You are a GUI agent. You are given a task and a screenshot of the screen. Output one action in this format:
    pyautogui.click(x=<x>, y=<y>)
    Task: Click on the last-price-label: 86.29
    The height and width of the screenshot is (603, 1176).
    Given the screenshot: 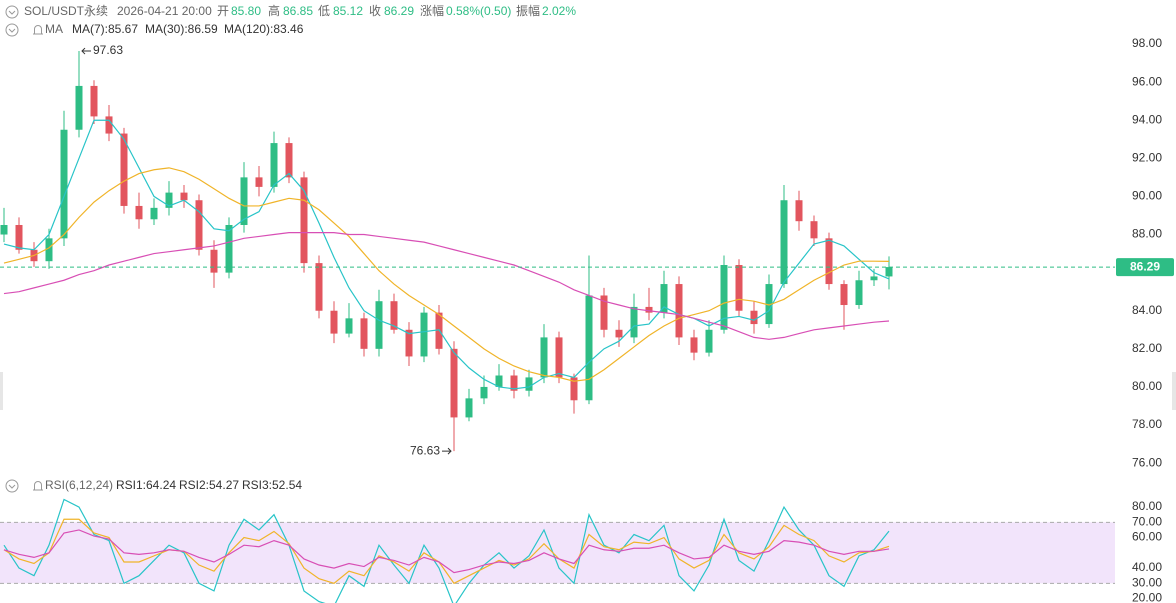 What is the action you would take?
    pyautogui.click(x=1145, y=266)
    